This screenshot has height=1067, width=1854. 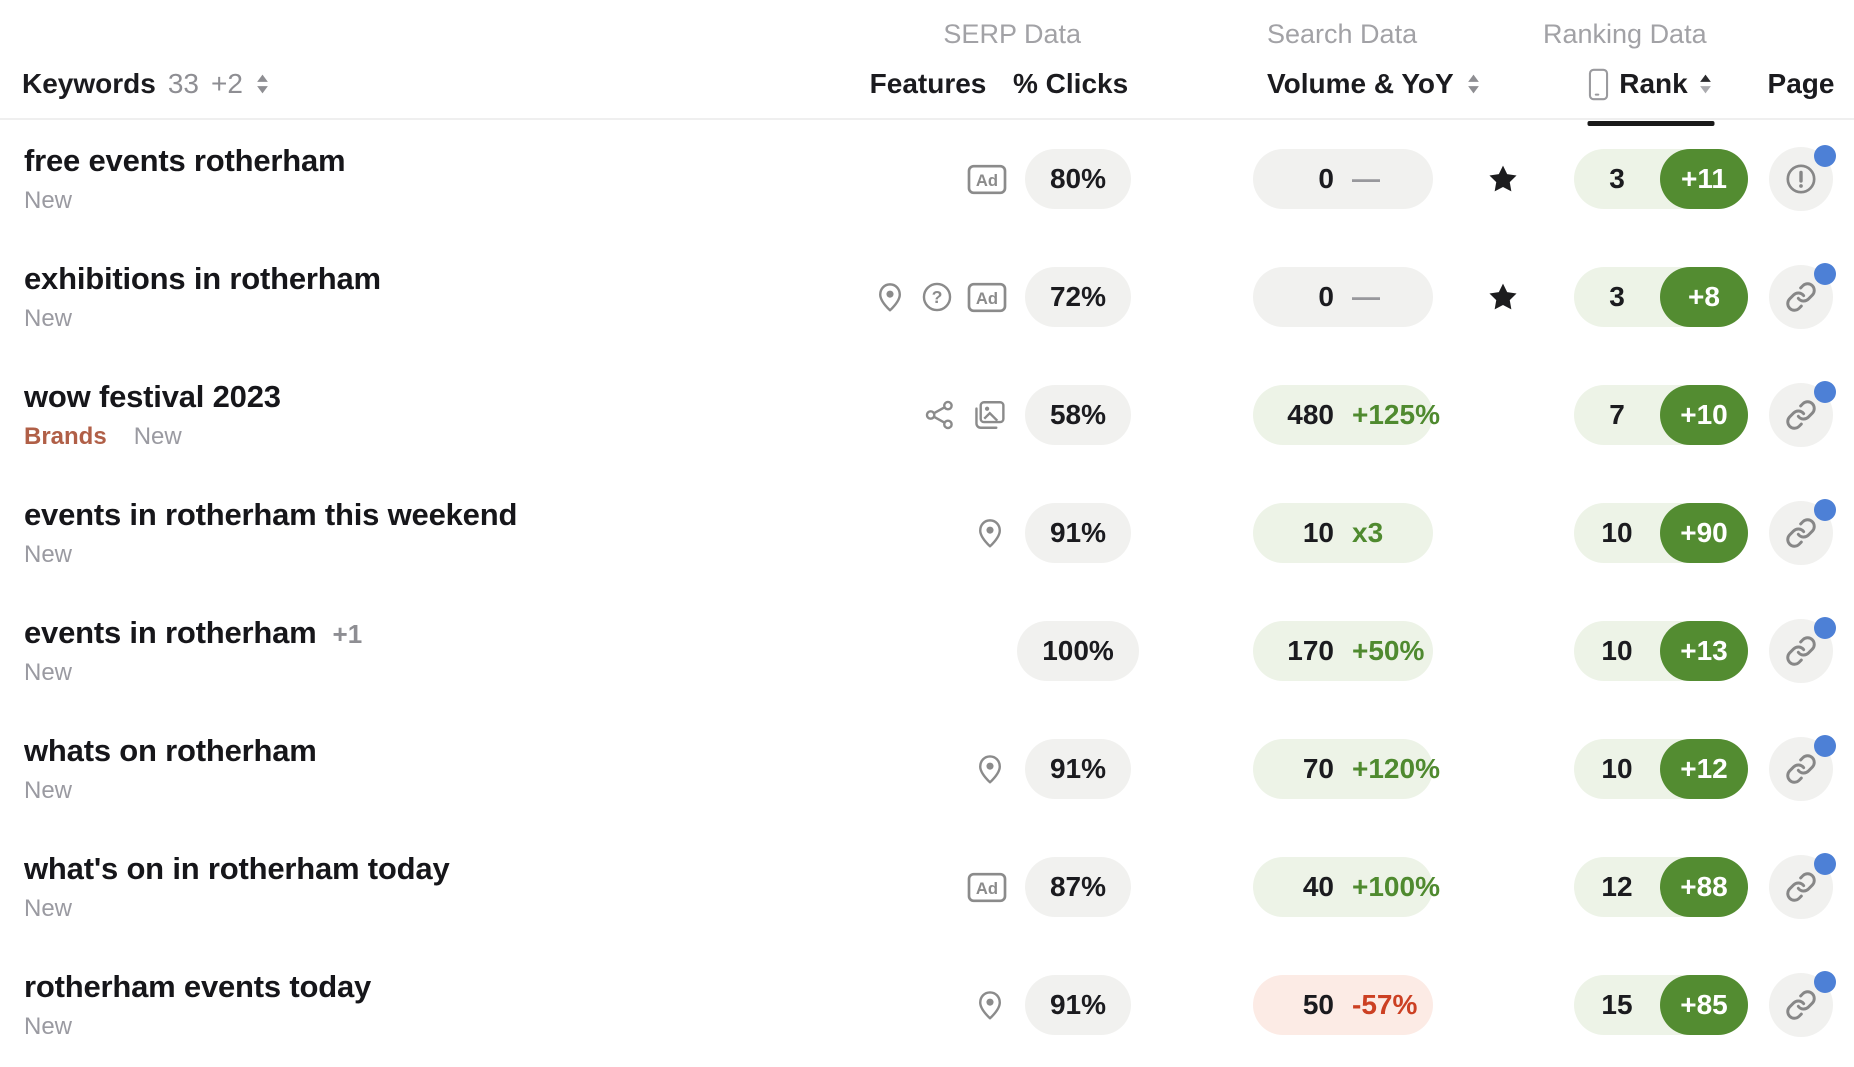 I want to click on volume-value: 50, so click(x=1318, y=1004).